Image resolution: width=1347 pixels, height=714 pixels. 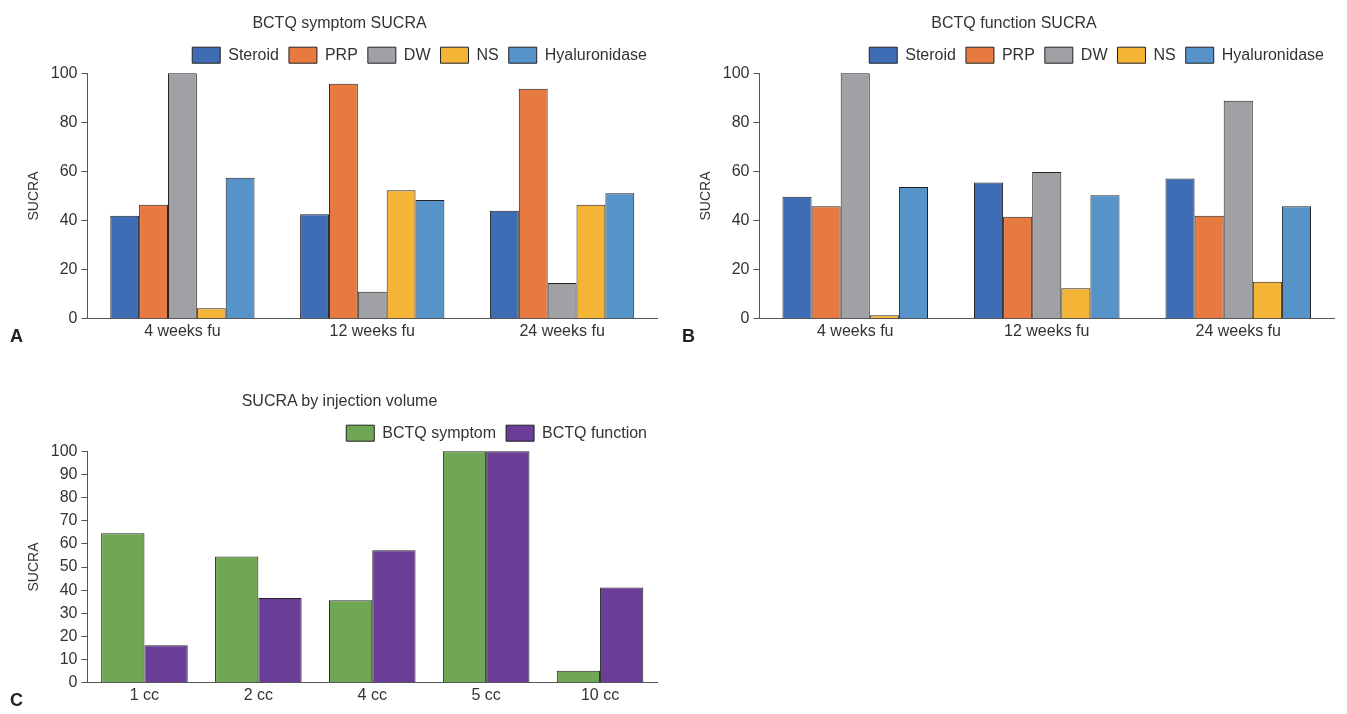 I want to click on text: B, so click(x=688, y=335).